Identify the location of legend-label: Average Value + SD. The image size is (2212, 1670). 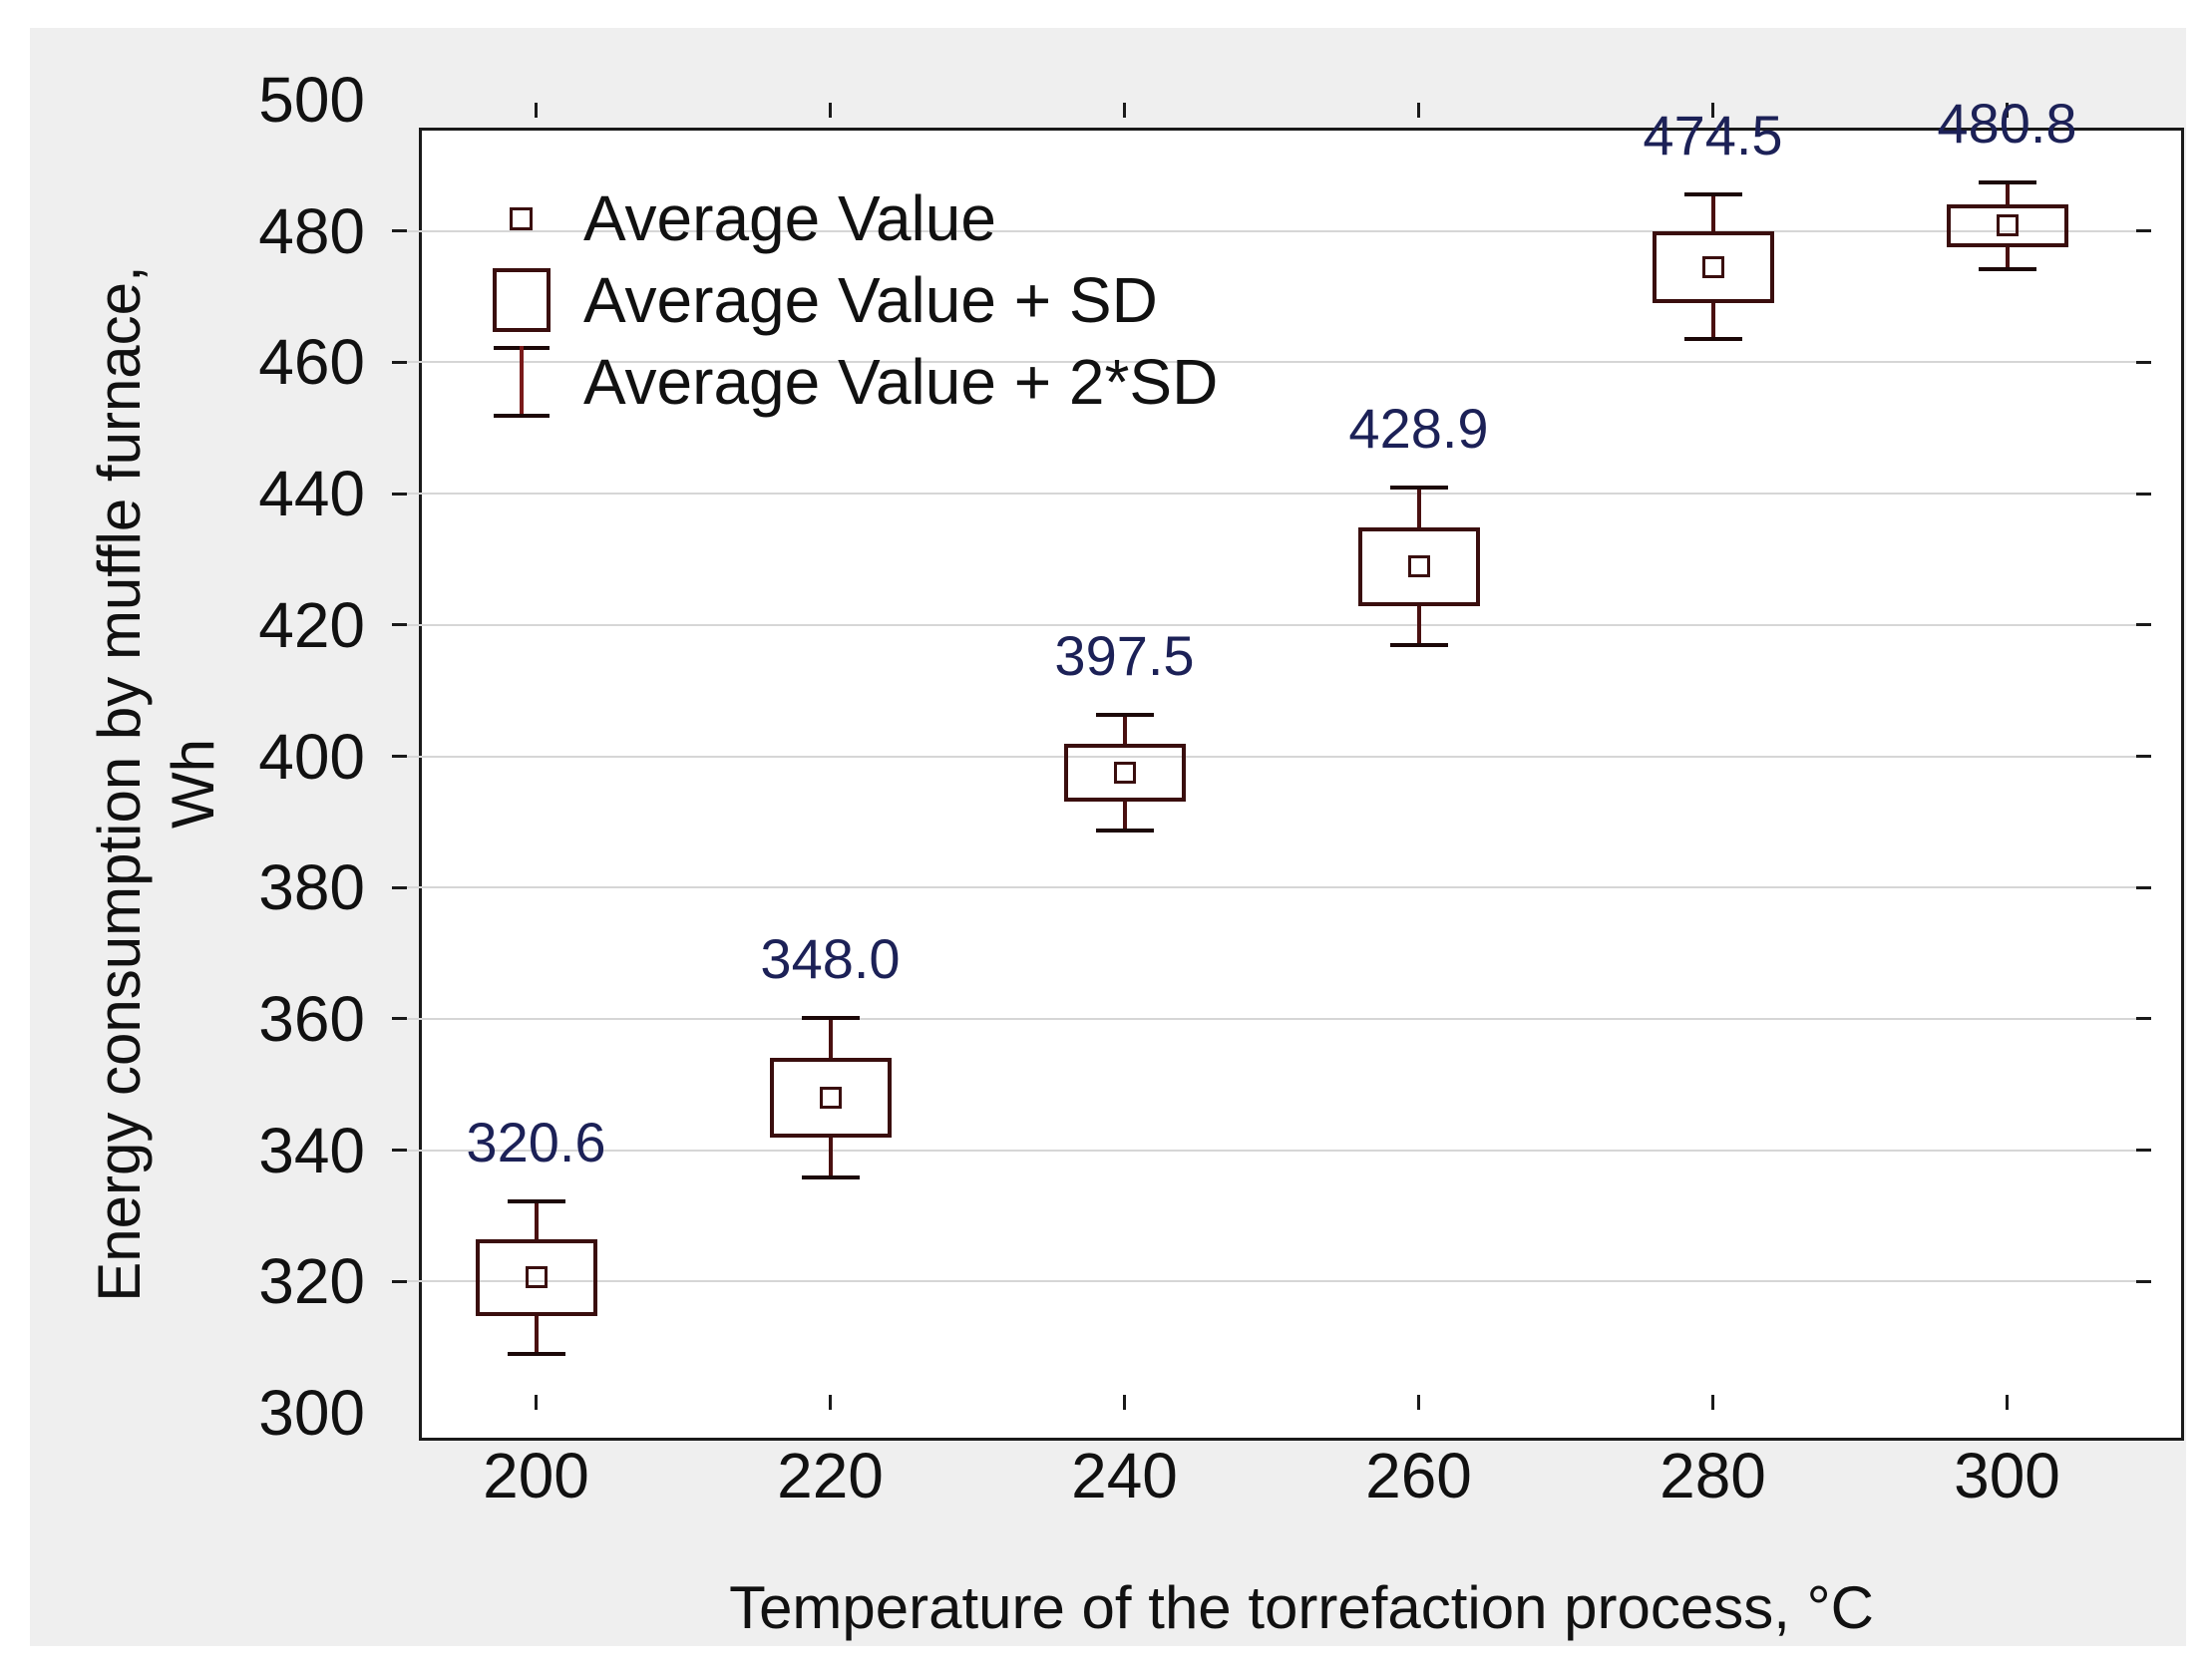
(870, 300).